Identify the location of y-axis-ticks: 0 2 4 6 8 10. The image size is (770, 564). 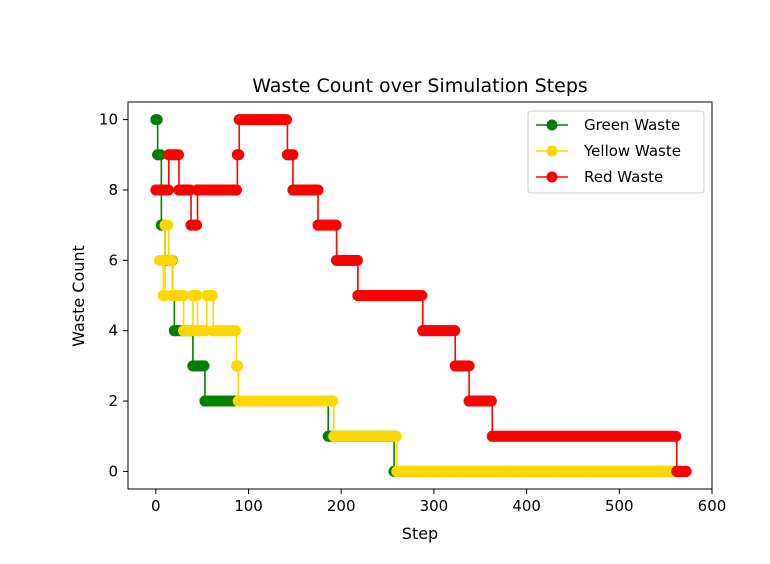
(113, 295).